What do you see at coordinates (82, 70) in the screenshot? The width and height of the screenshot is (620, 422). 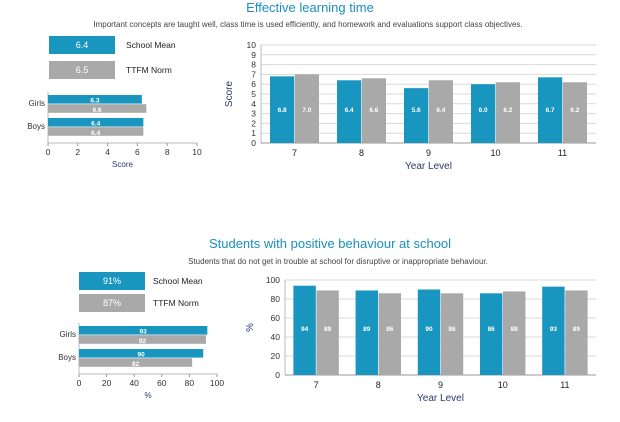 I see `ttfm-norm-value-box: 6.5` at bounding box center [82, 70].